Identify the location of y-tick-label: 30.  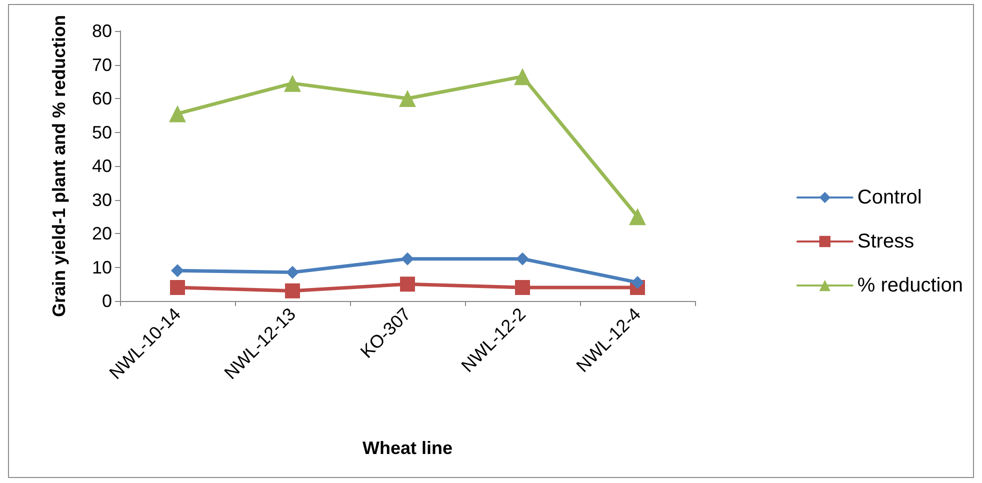
(102, 200).